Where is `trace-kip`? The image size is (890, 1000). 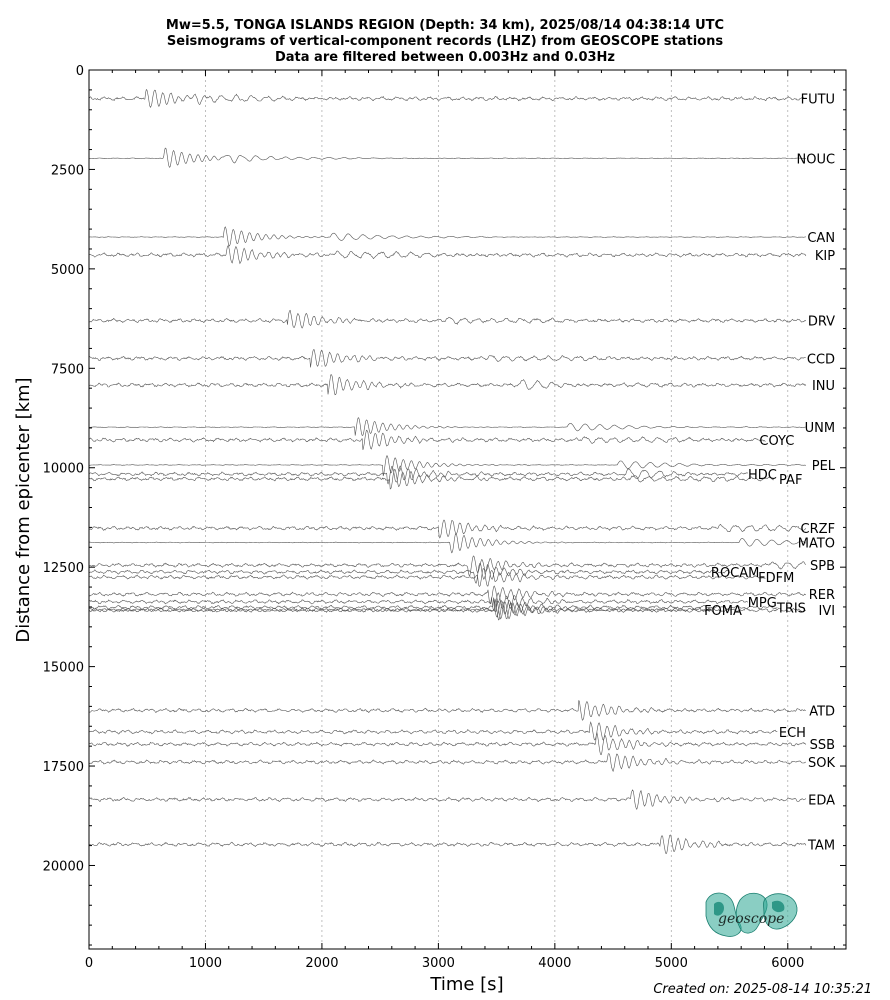
trace-kip is located at coordinates (447, 255).